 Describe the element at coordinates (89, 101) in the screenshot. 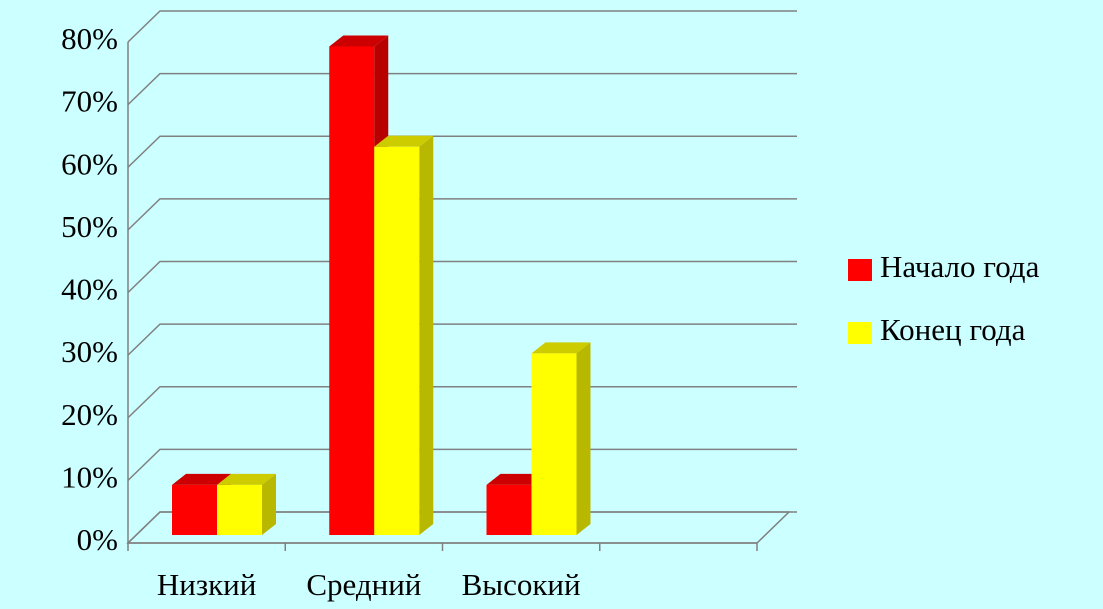

I see `y-tick-label: 70%` at that location.